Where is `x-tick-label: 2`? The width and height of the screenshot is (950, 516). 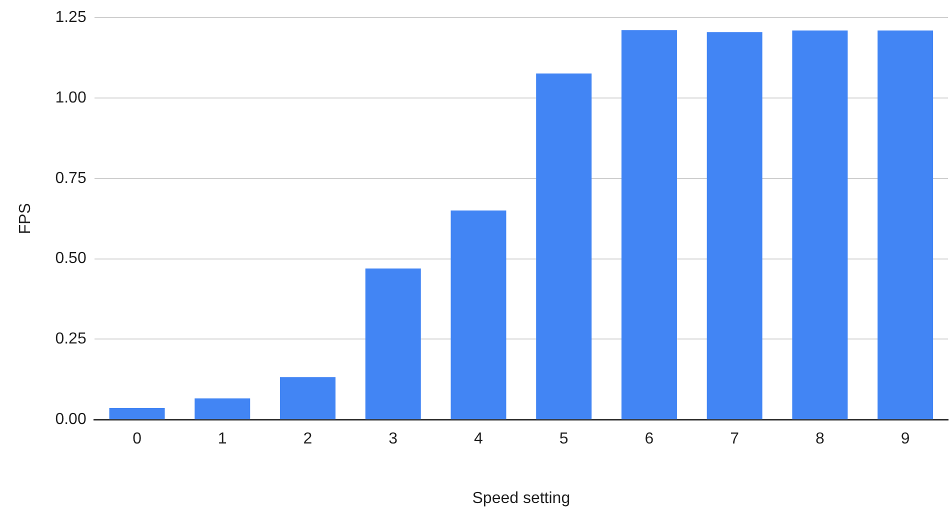 x-tick-label: 2 is located at coordinates (307, 439).